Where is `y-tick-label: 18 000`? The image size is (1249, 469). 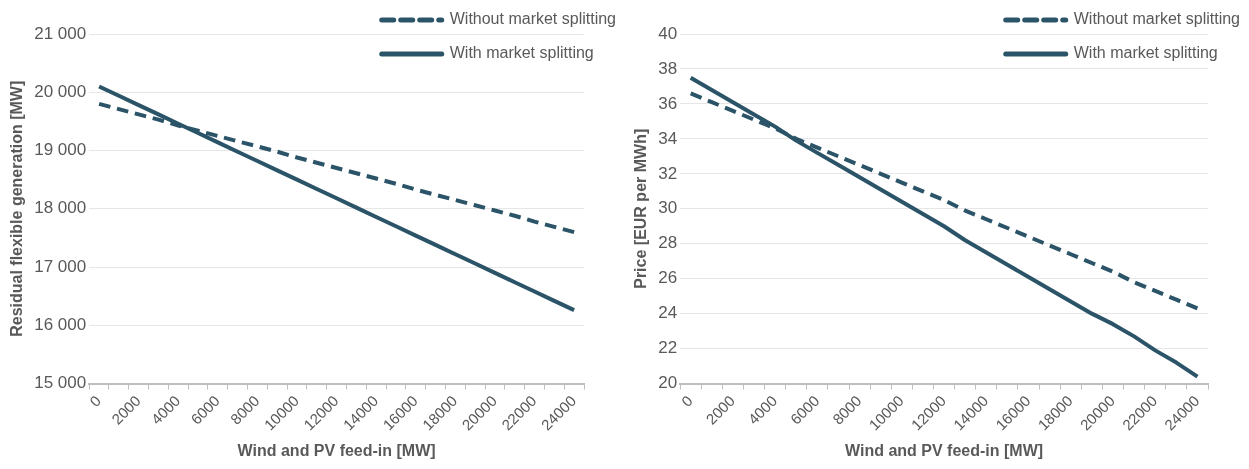
y-tick-label: 18 000 is located at coordinates (60, 208).